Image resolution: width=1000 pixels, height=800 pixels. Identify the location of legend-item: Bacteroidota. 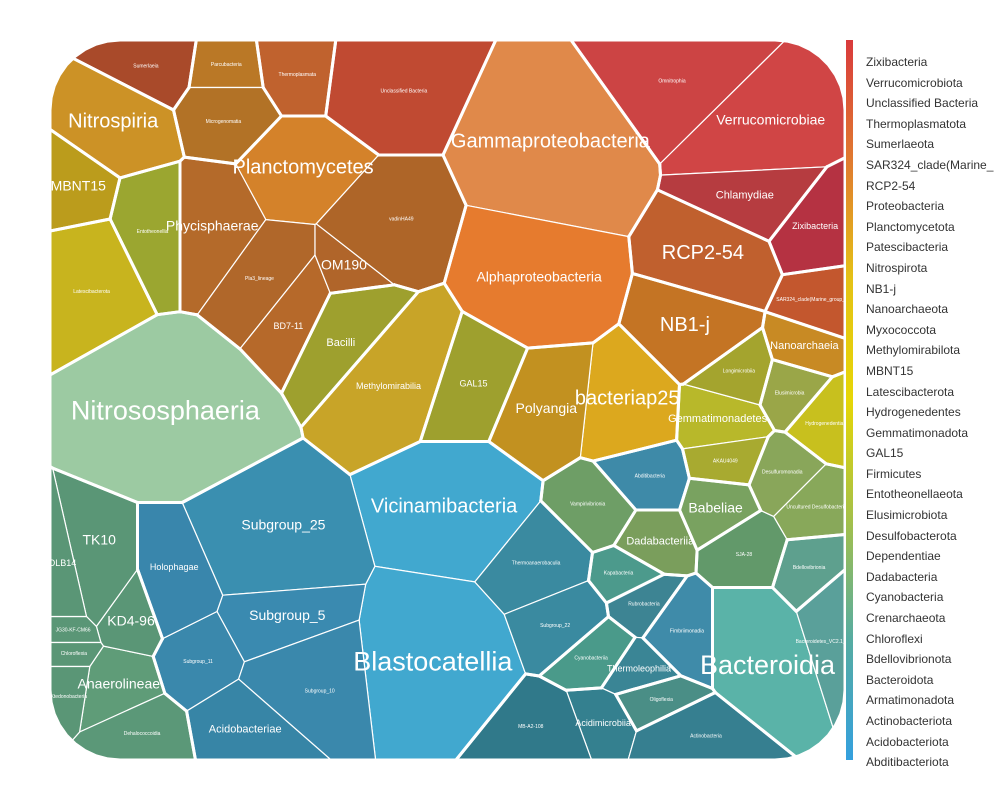
(900, 679).